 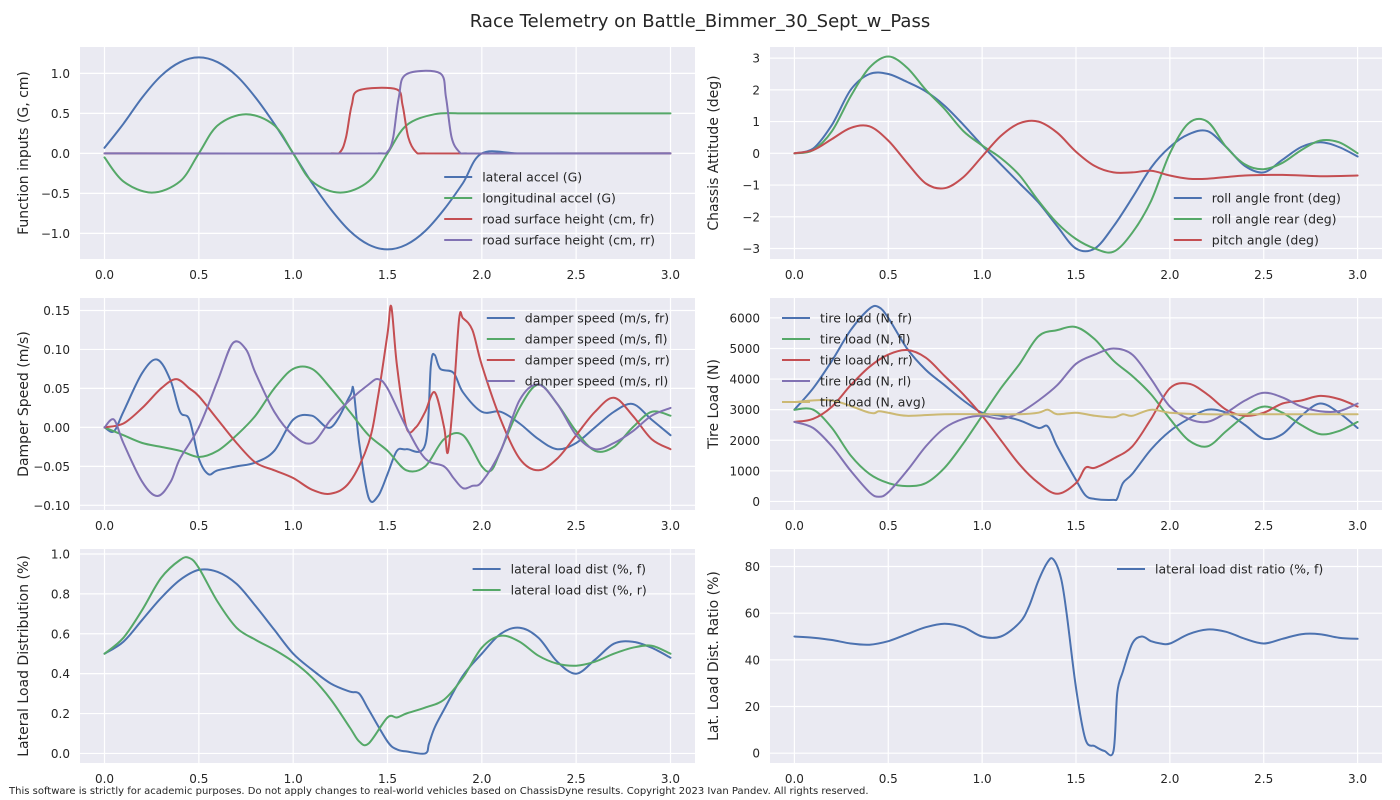 I want to click on y-axis-label: Lateral Load Distribution (%), so click(x=24, y=656).